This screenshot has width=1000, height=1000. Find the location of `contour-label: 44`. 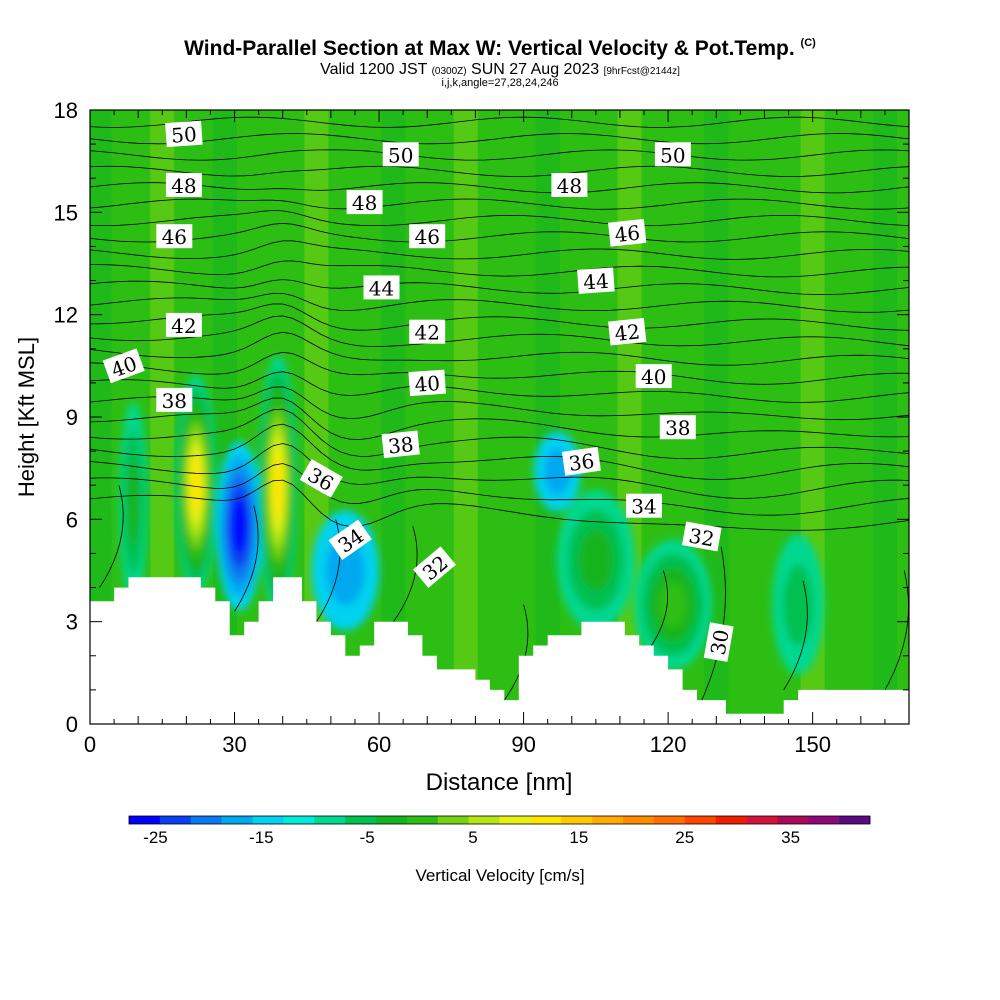

contour-label: 44 is located at coordinates (596, 280).